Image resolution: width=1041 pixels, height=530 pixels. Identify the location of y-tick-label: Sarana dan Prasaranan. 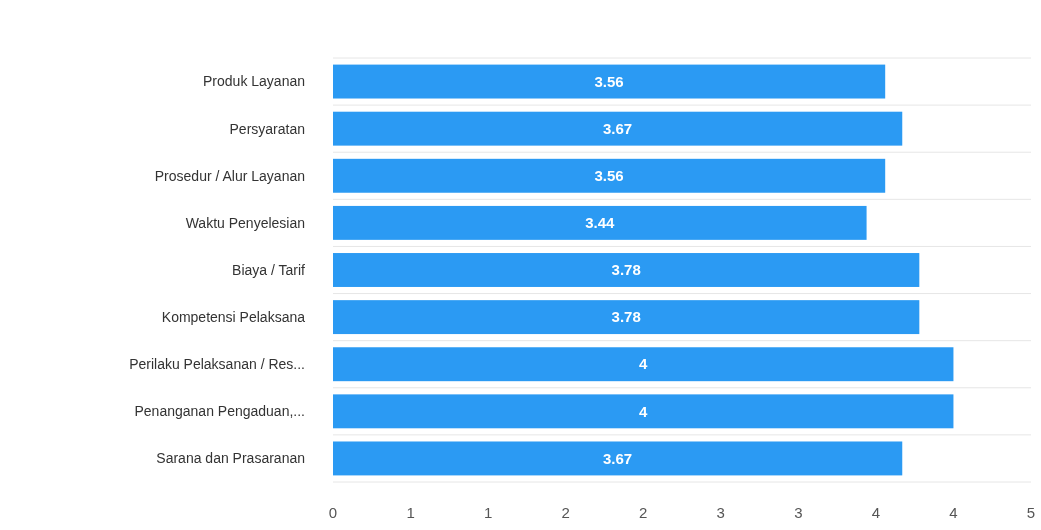
(230, 458).